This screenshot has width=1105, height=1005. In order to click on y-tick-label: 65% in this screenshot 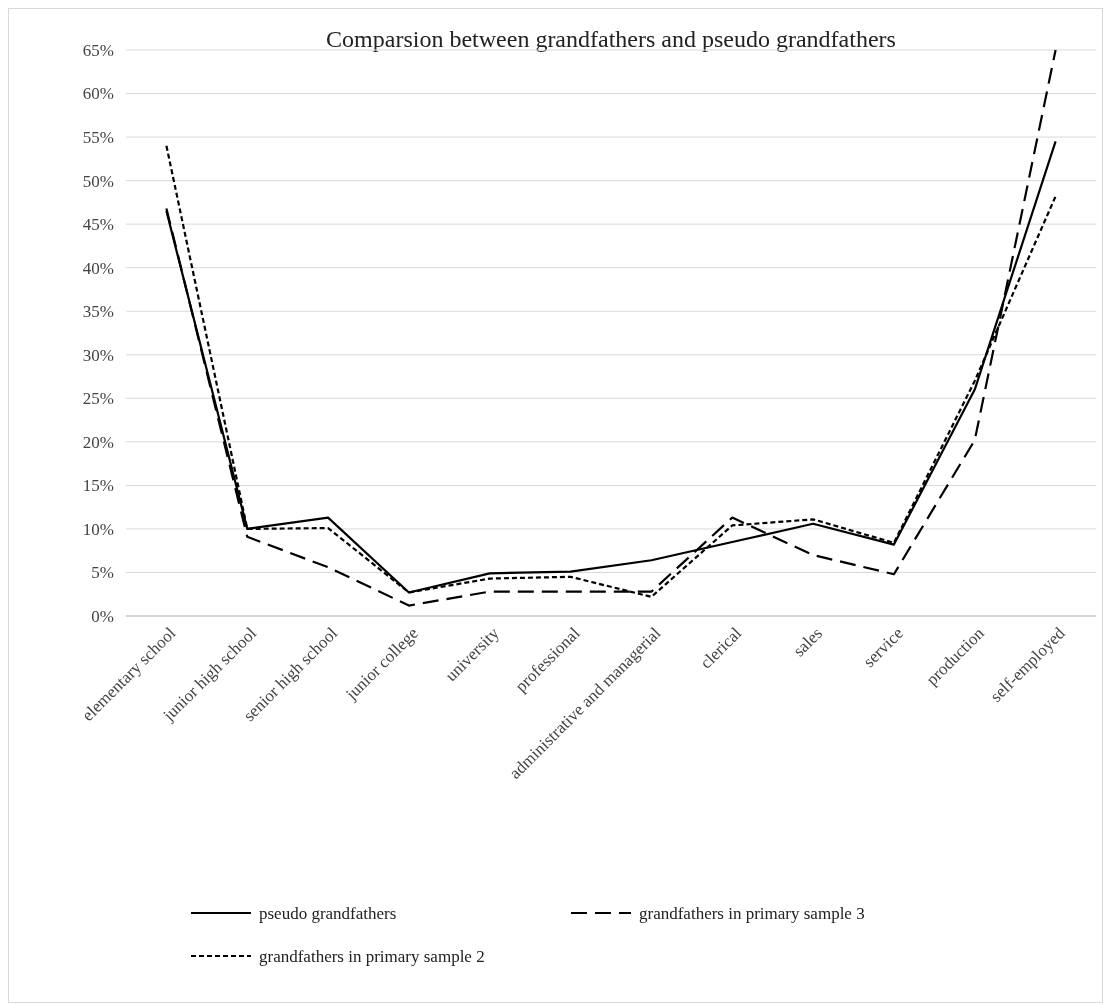, I will do `click(98, 50)`.